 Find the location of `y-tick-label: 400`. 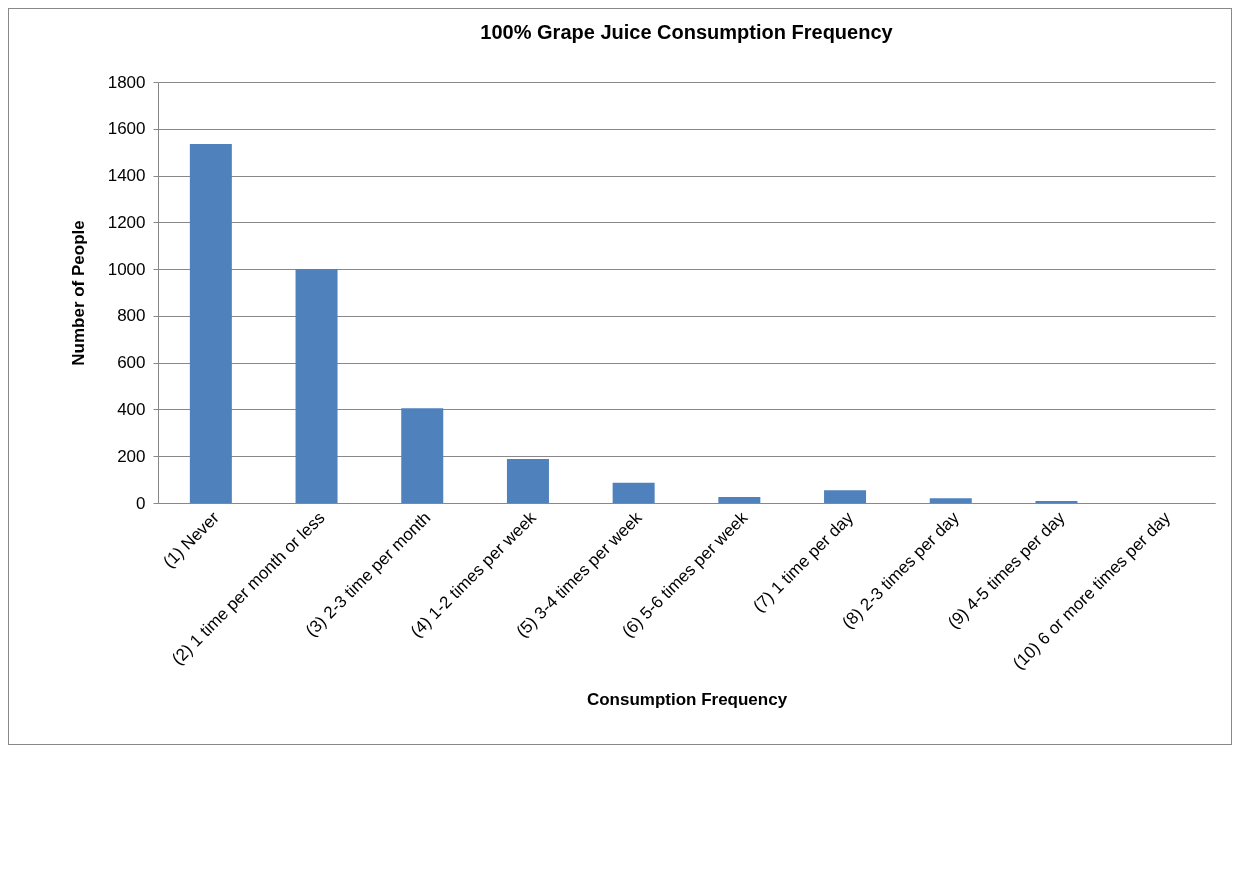

y-tick-label: 400 is located at coordinates (131, 409).